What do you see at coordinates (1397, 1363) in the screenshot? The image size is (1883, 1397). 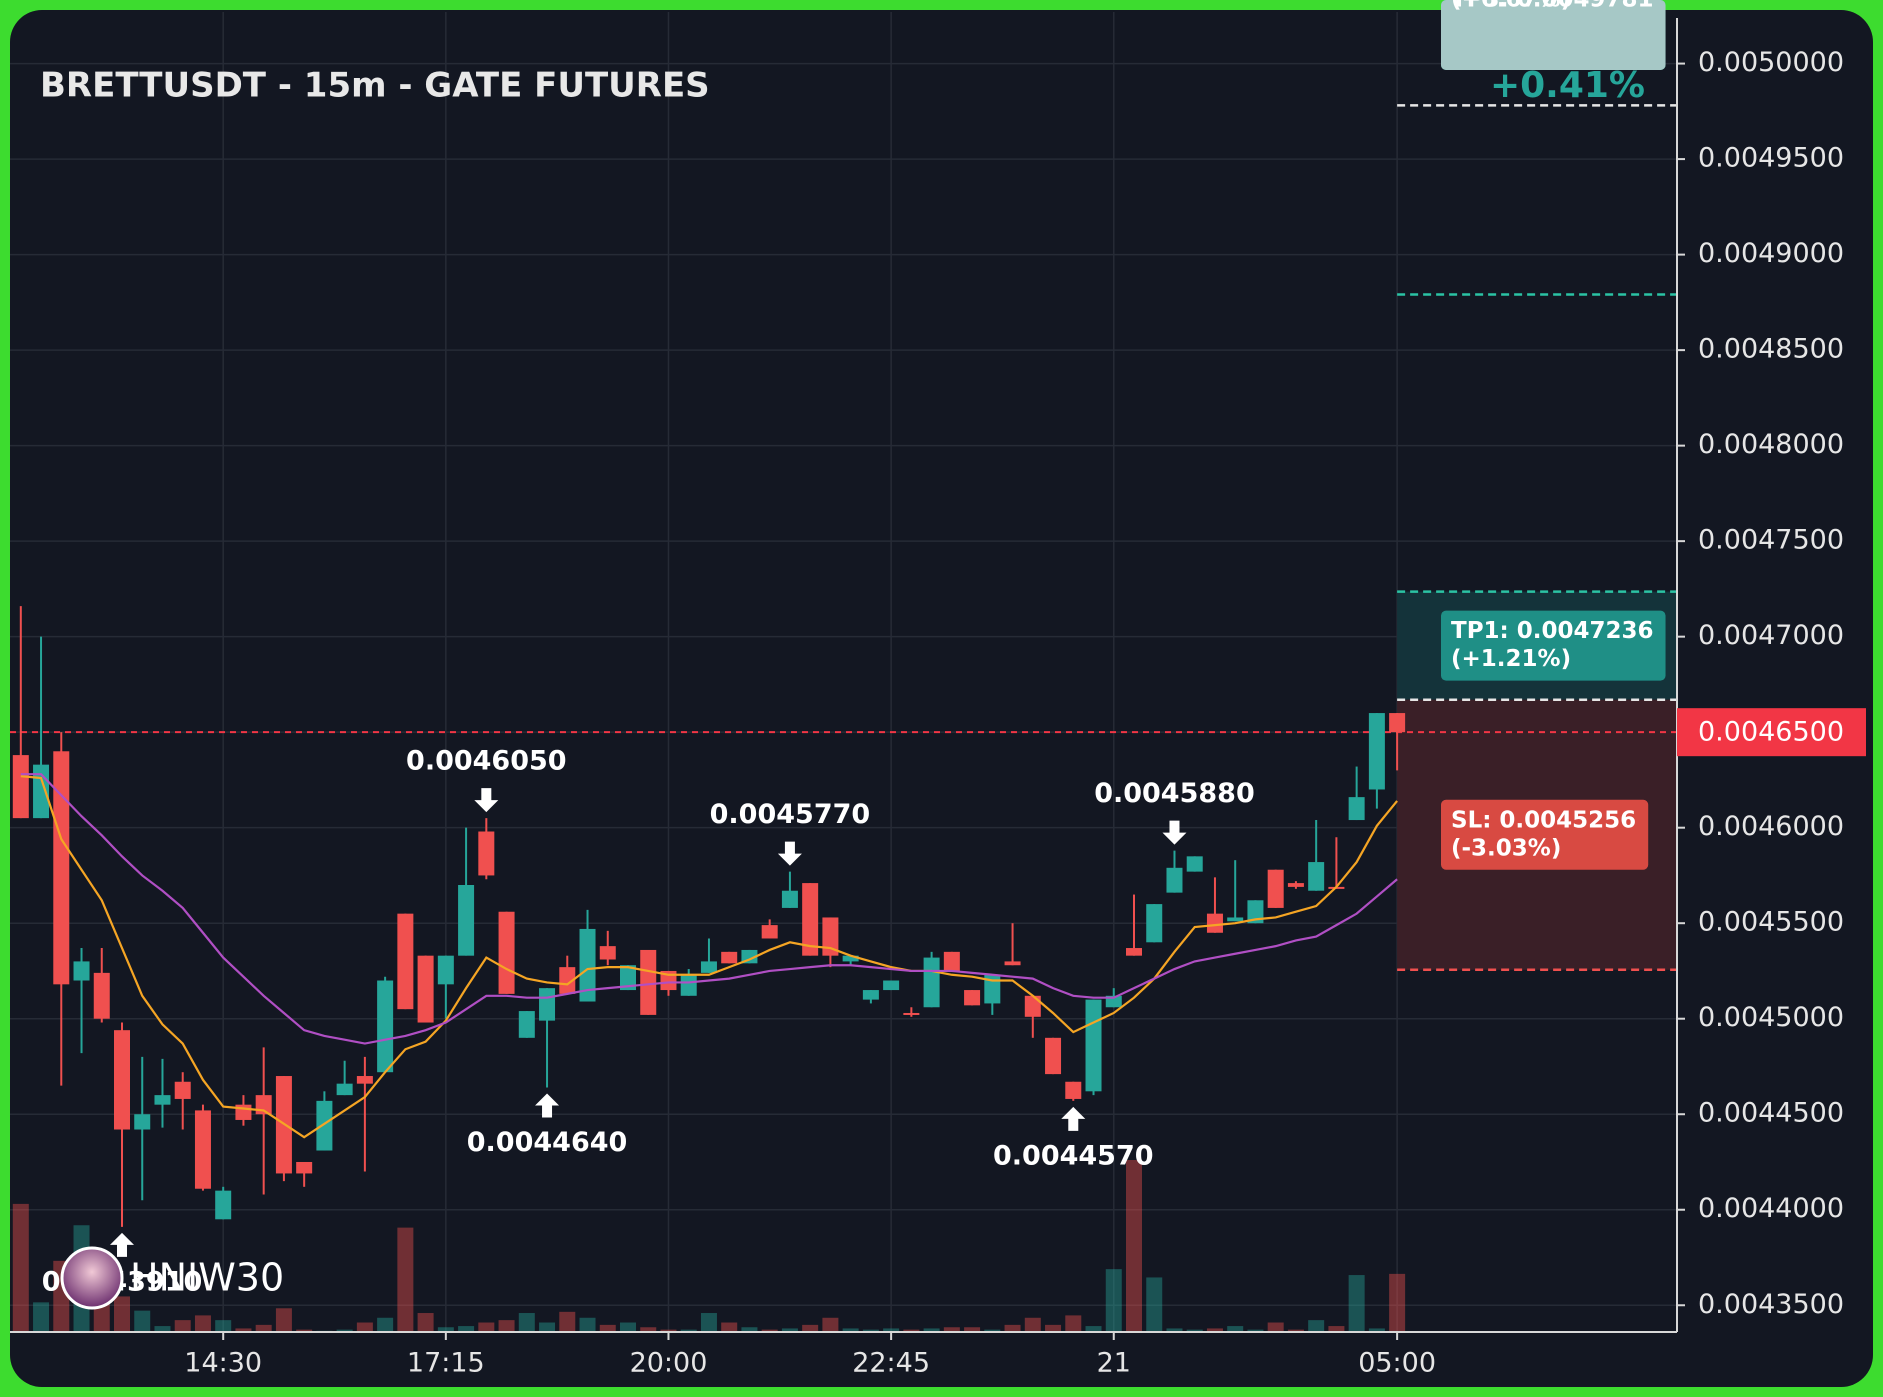 I see `x-tick-label: 05:00` at bounding box center [1397, 1363].